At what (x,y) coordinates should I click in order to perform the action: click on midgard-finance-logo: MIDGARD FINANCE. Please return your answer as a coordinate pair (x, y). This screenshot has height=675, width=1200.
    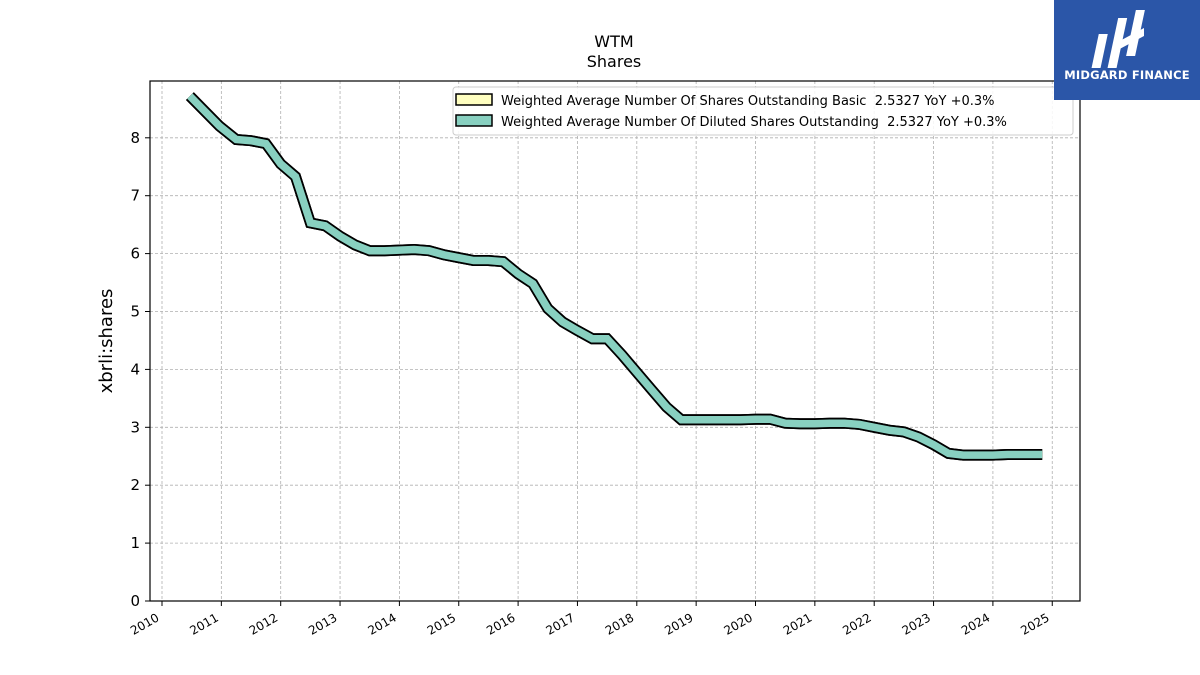
    Looking at the image, I should click on (1127, 50).